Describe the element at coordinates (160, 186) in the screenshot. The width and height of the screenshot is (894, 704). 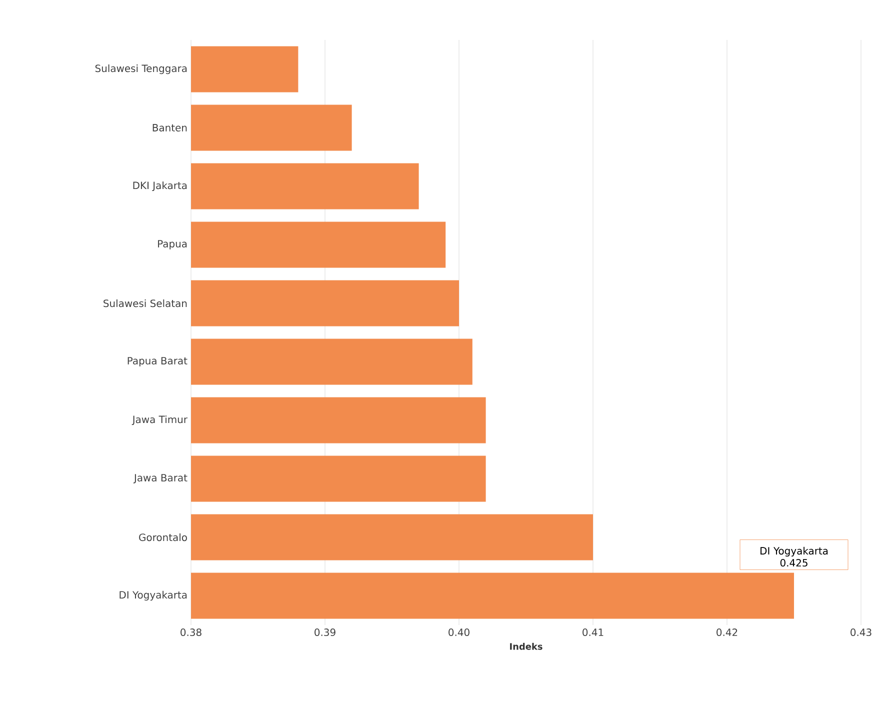
I see `y-tick-label: DKI Jakarta` at that location.